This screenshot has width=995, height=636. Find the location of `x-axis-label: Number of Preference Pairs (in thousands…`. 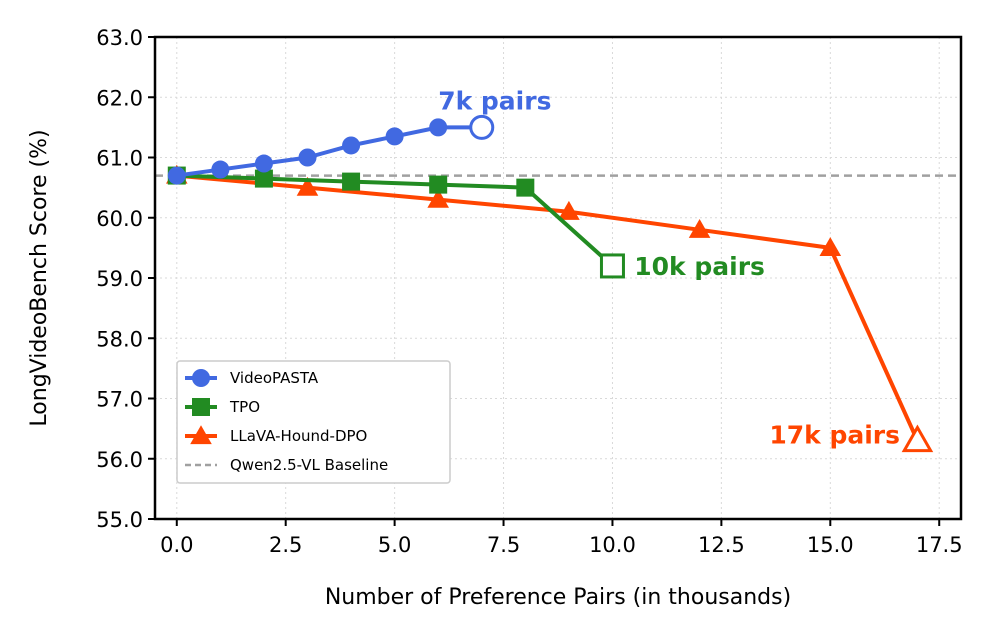

x-axis-label: Number of Preference Pairs (in thousands… is located at coordinates (558, 597).